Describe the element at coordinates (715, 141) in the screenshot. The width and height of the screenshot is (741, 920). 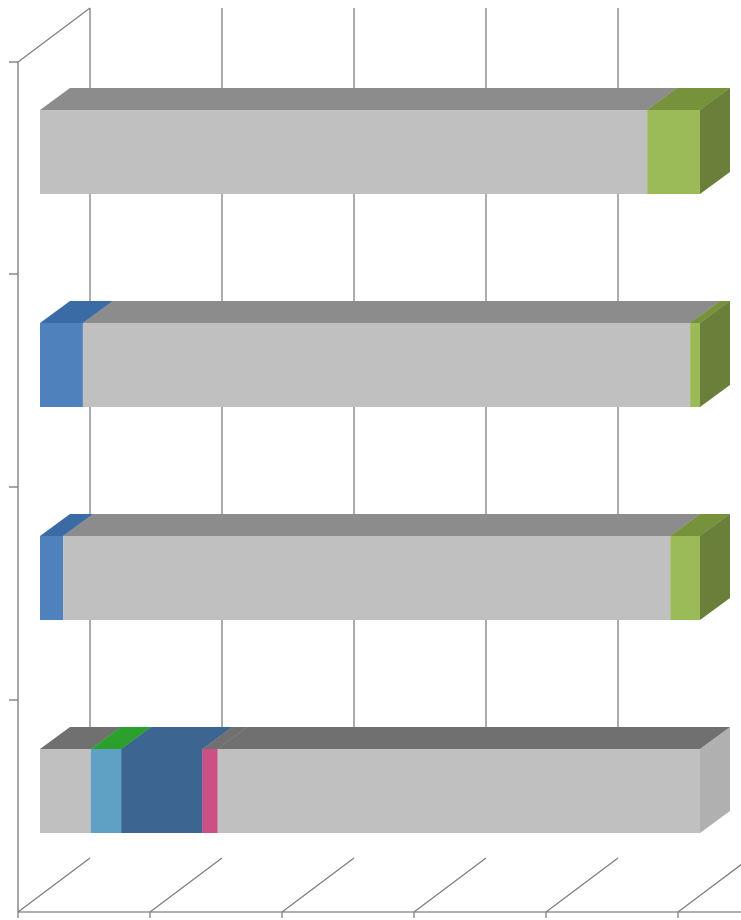
I see `bar-0-side` at that location.